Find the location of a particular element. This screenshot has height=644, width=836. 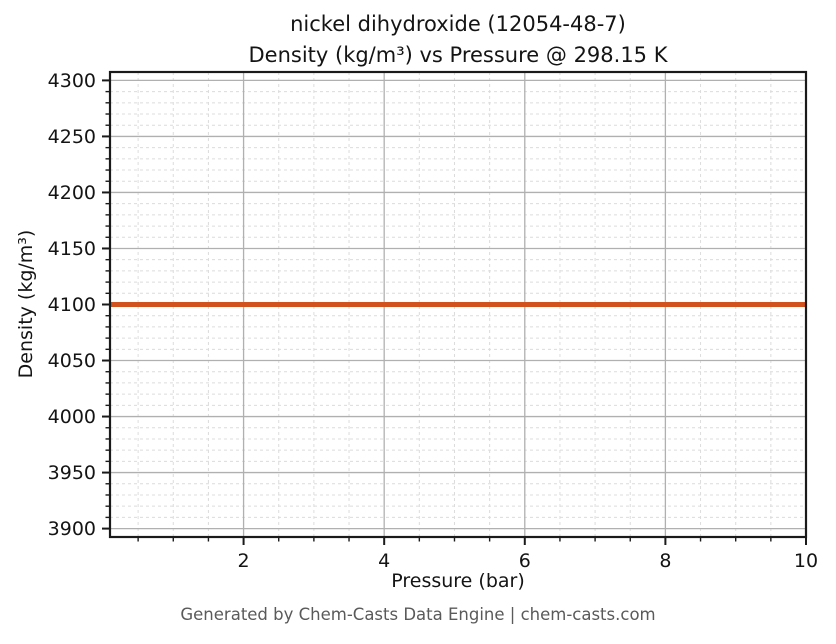

x-tick-label: 2 is located at coordinates (244, 561).